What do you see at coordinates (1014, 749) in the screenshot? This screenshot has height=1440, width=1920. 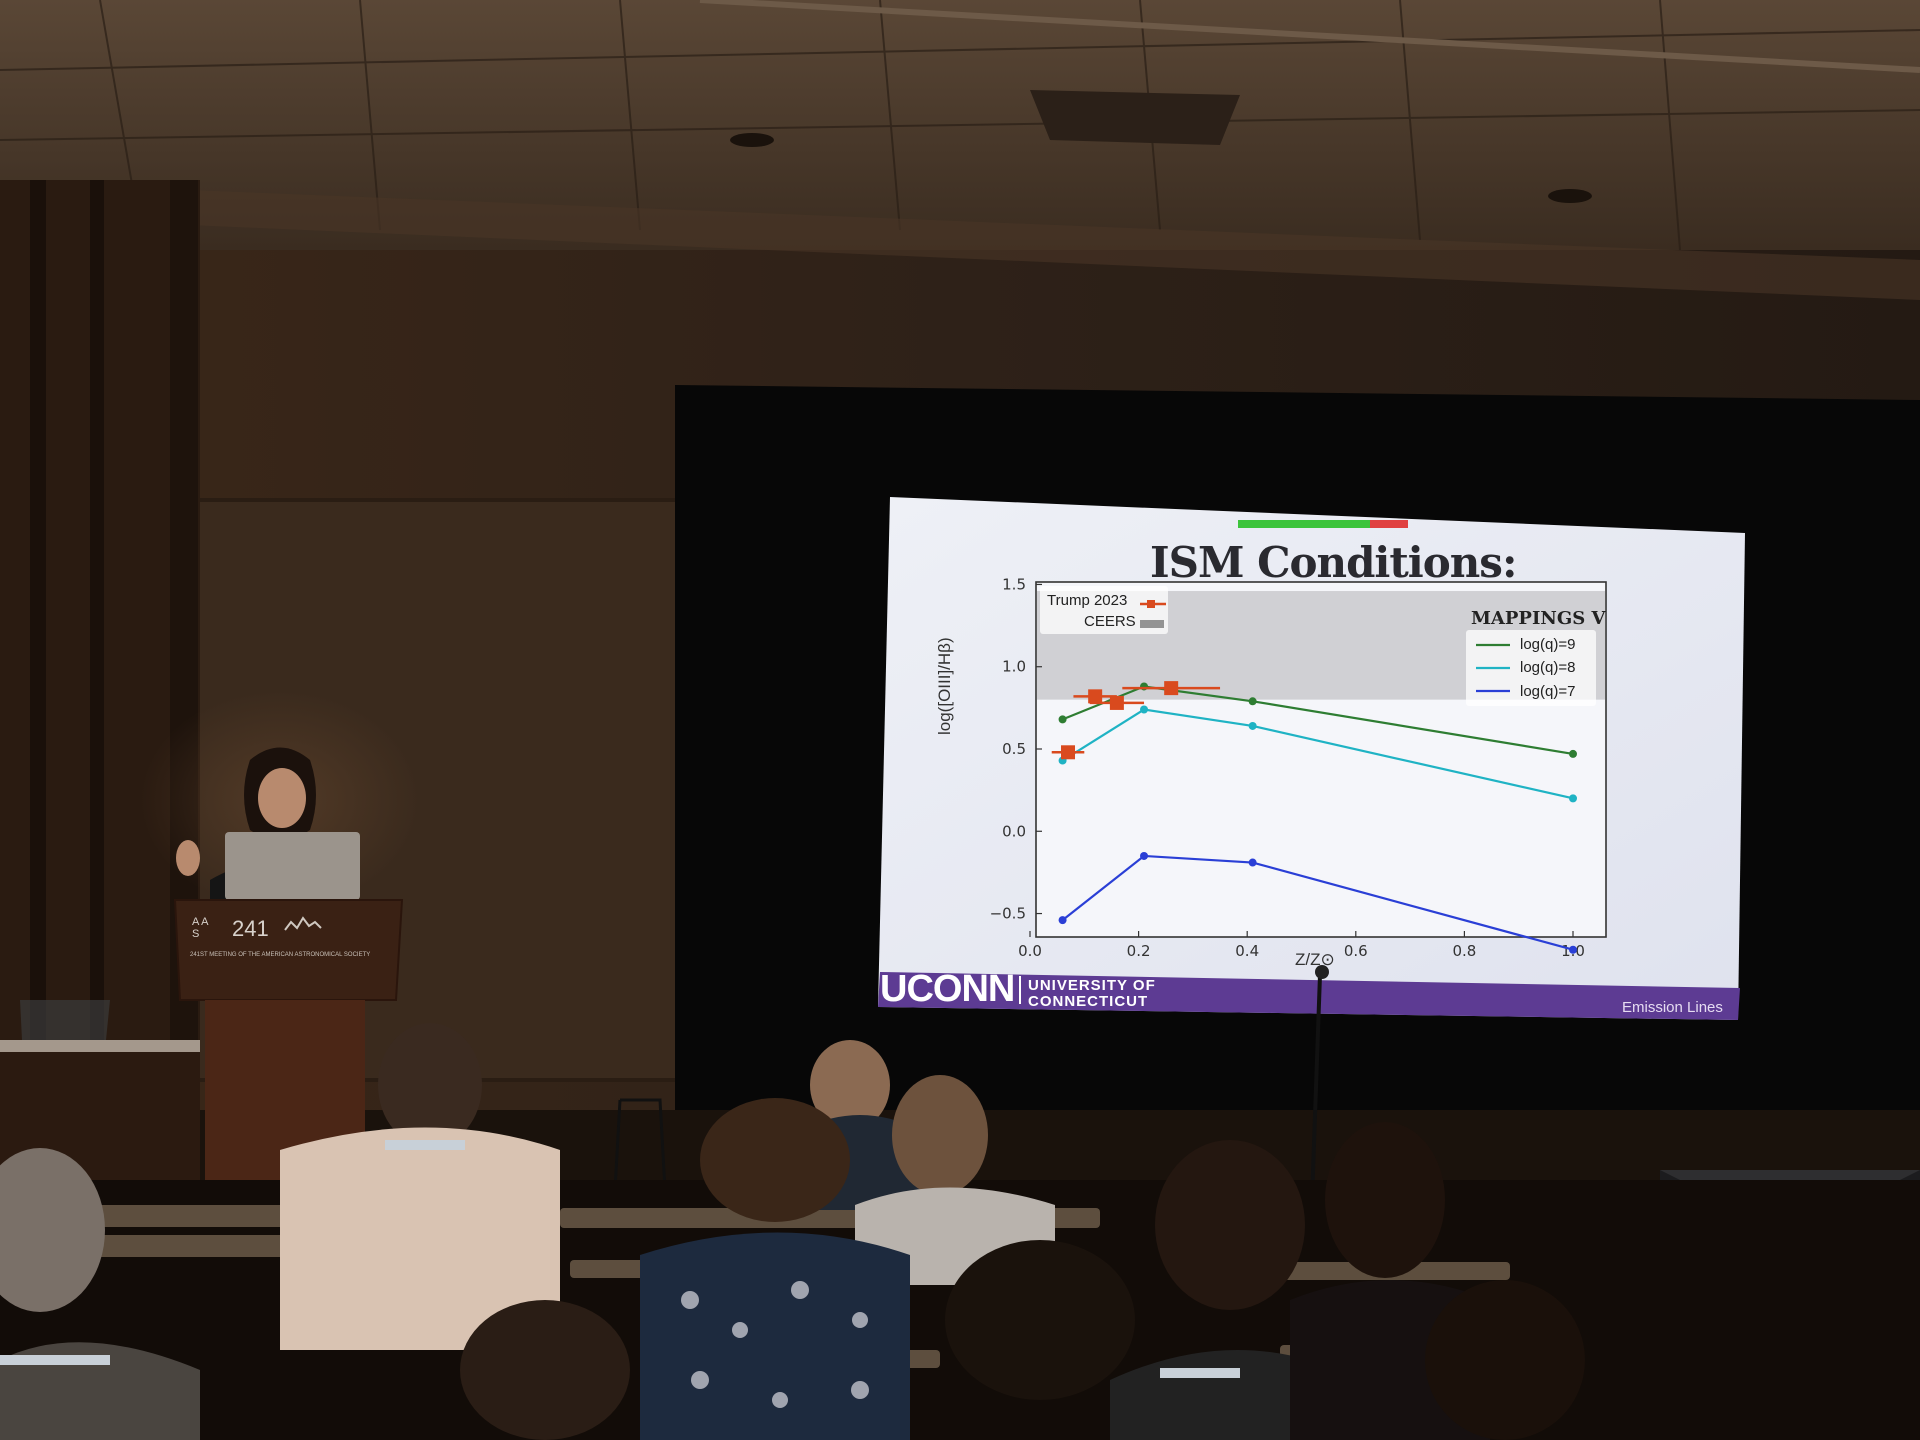 I see `y-tick-label: 0.5` at bounding box center [1014, 749].